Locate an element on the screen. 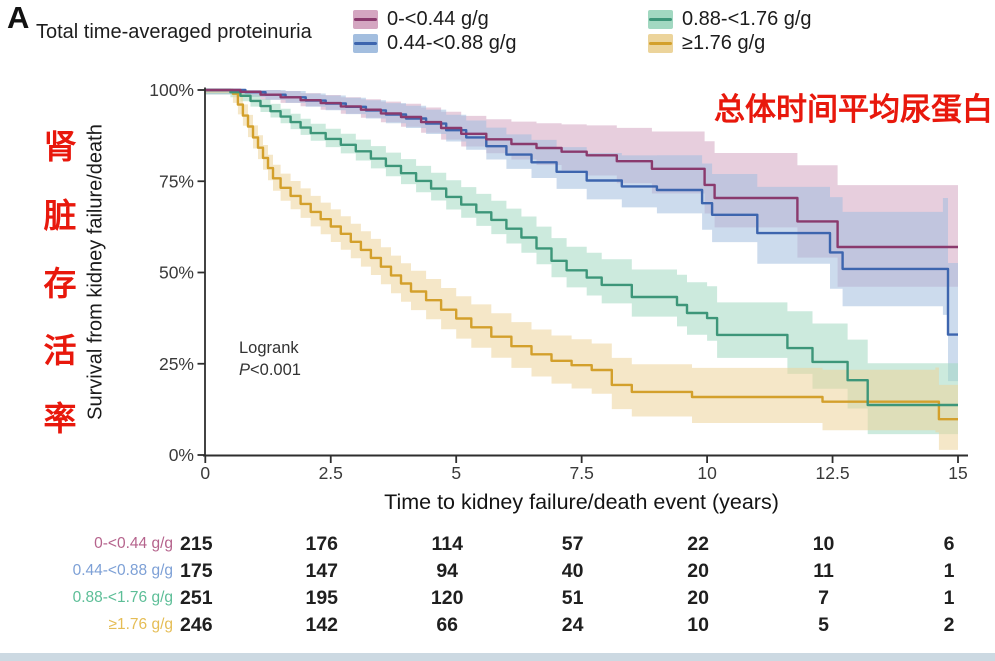 This screenshot has height=661, width=995. legend-label: ≥1.76 g/g is located at coordinates (724, 42).